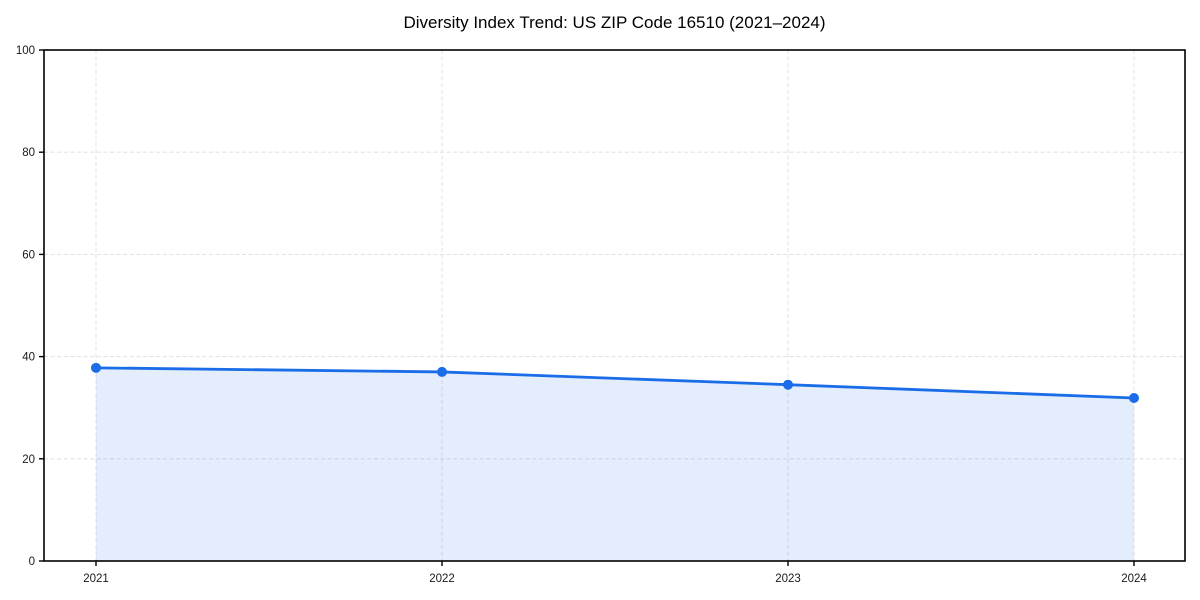 This screenshot has height=600, width=1200. I want to click on y-tick-label: 80, so click(28, 153).